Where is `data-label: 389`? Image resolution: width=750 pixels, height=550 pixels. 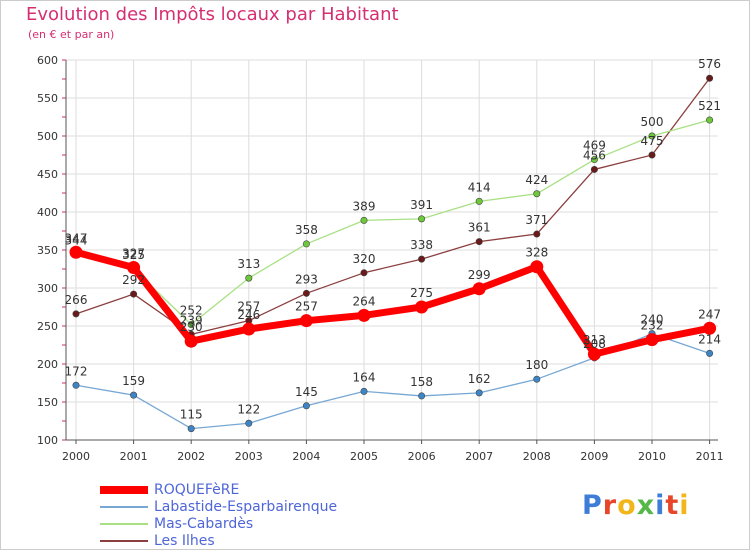
data-label: 389 is located at coordinates (364, 206).